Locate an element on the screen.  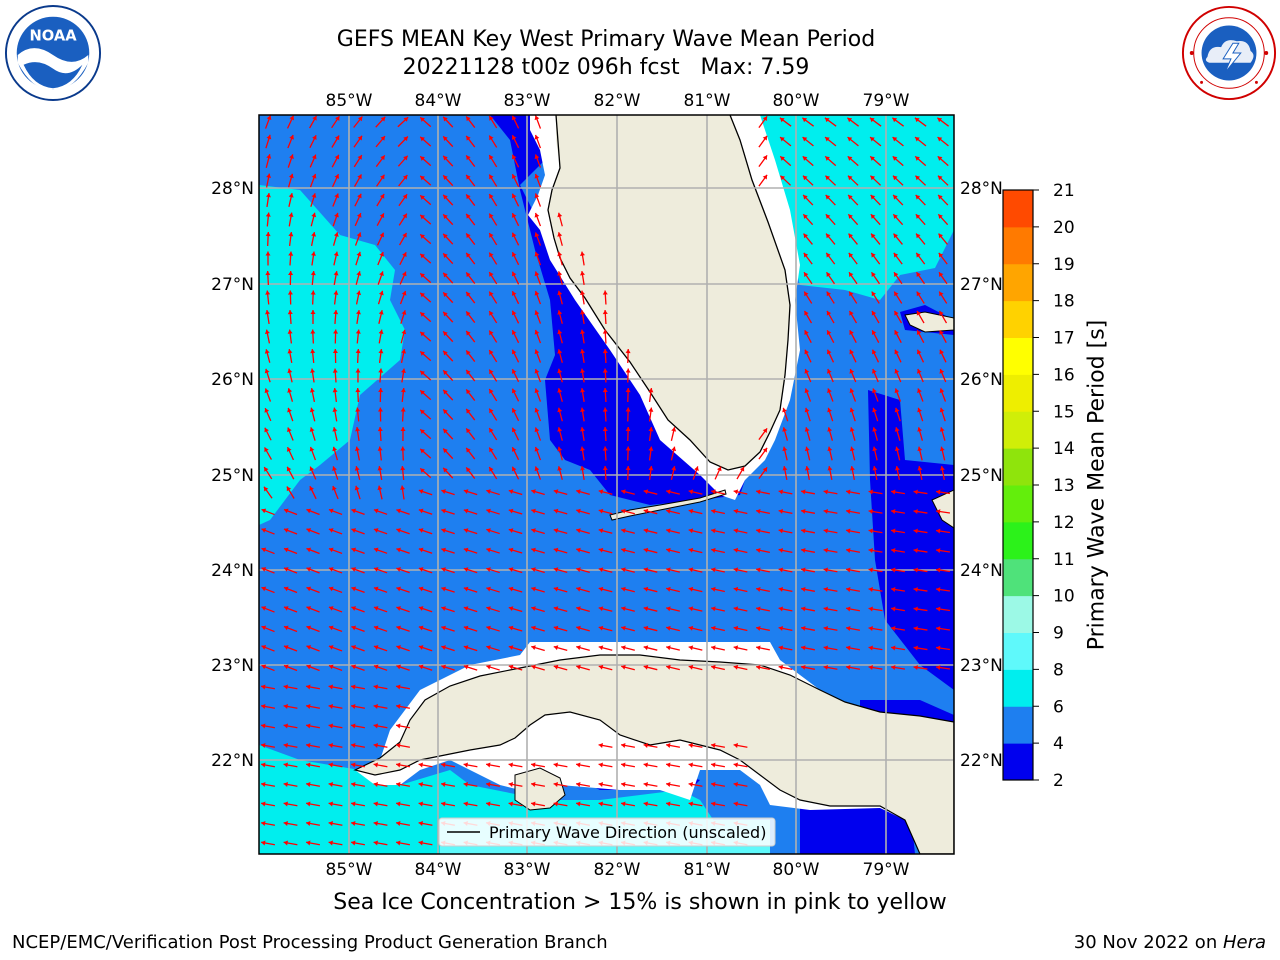
colorbar-label: Primary Wave Mean Period [s] is located at coordinates (1097, 485).